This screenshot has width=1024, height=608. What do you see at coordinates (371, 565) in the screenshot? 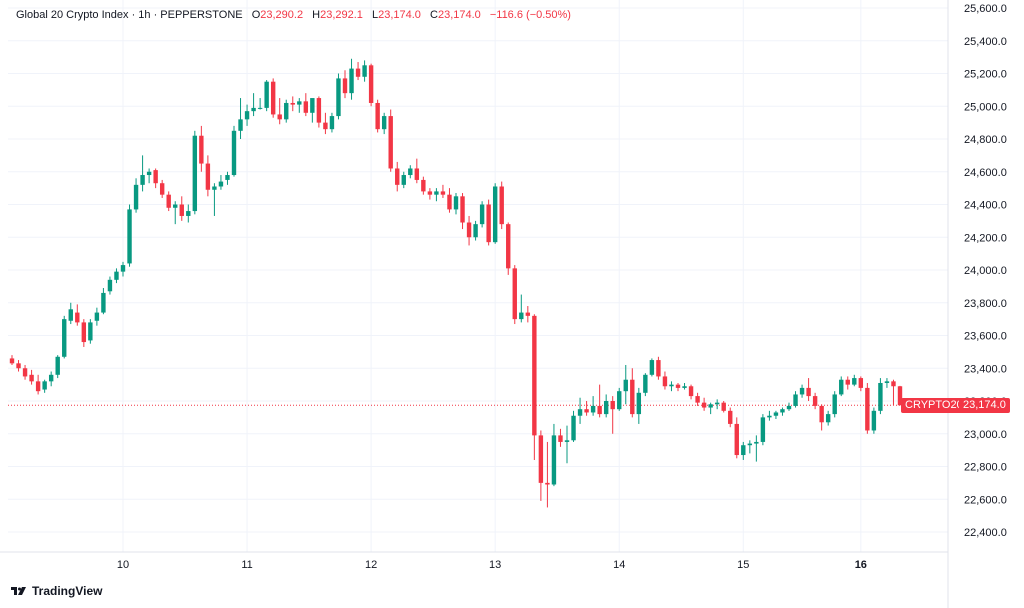
I see `x-tick-label: 12` at bounding box center [371, 565].